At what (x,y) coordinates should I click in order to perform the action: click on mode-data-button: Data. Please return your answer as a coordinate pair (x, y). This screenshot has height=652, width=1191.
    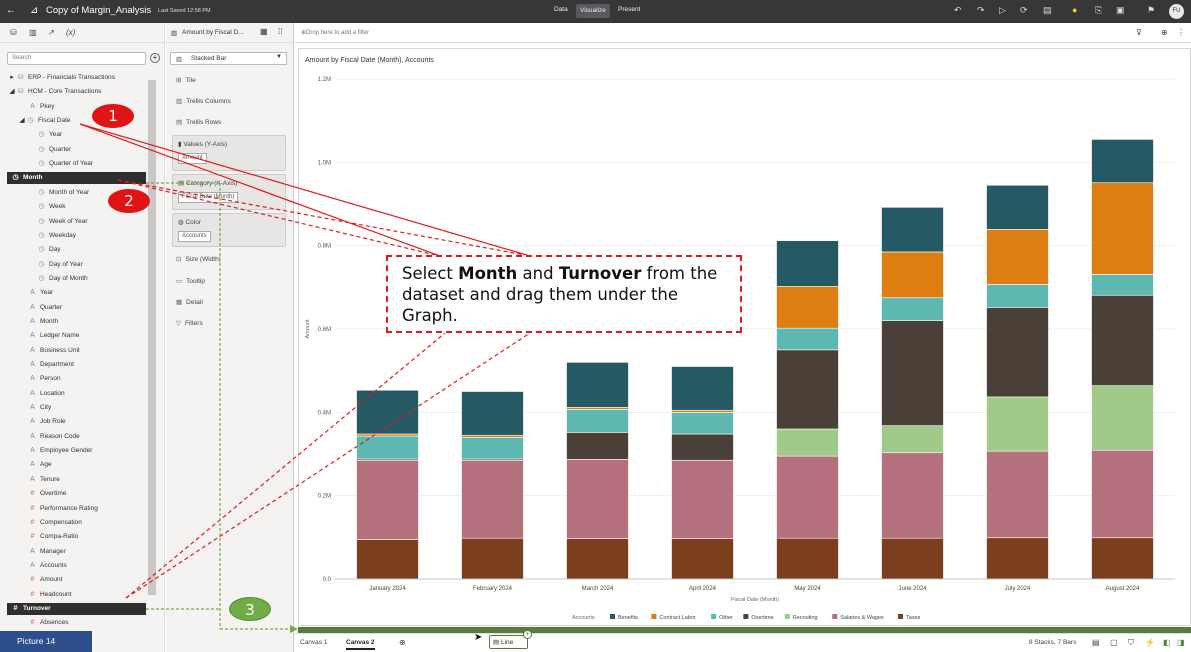
    Looking at the image, I should click on (561, 9).